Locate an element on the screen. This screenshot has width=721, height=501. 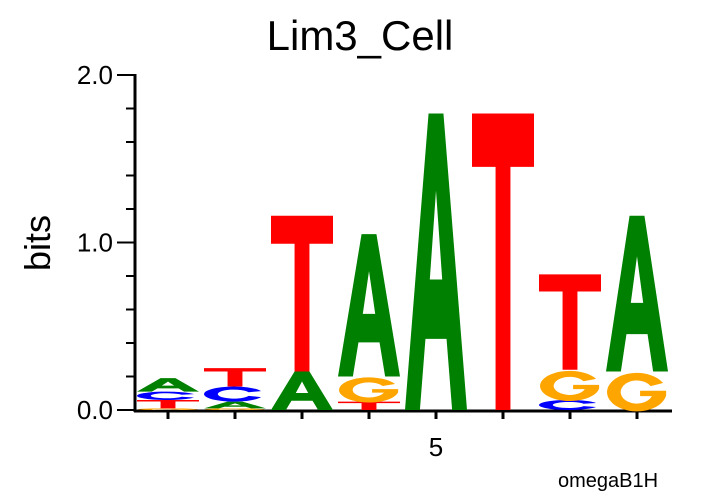
letter-G-pos4 is located at coordinates (369, 390).